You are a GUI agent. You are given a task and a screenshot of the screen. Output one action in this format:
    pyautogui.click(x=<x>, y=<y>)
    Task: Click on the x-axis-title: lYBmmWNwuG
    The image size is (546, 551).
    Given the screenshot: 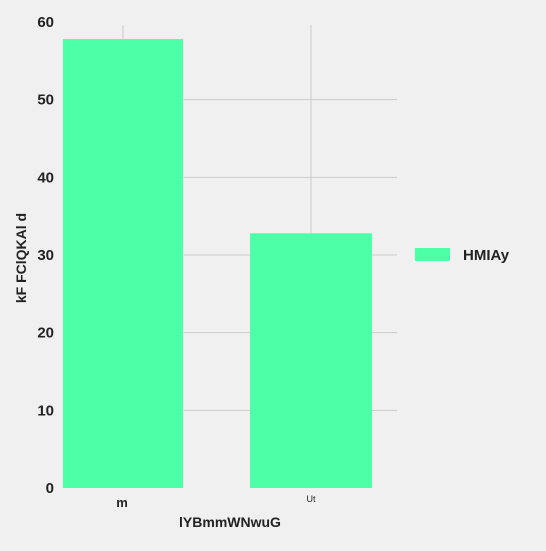 What is the action you would take?
    pyautogui.click(x=230, y=522)
    